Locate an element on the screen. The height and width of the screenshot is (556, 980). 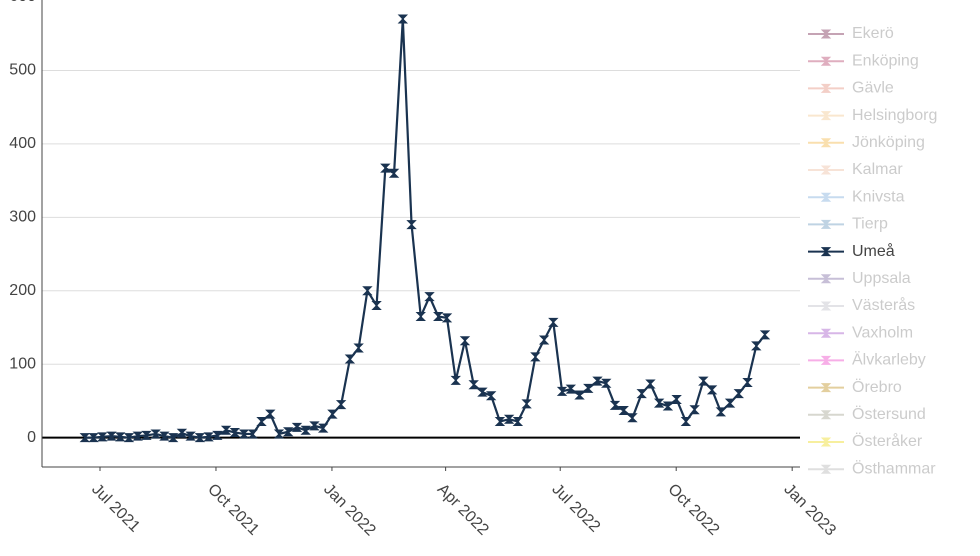
legend-item: Kalmar is located at coordinates (855, 169).